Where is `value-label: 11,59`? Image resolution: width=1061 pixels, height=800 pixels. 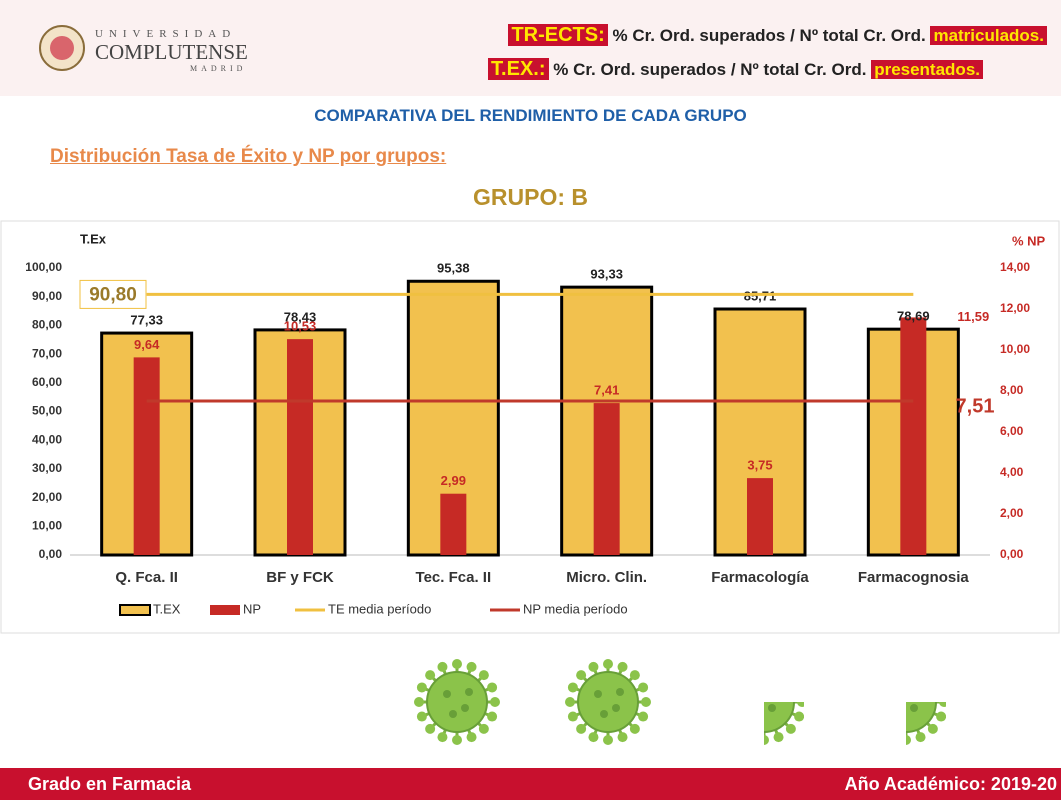
value-label: 11,59 is located at coordinates (973, 316).